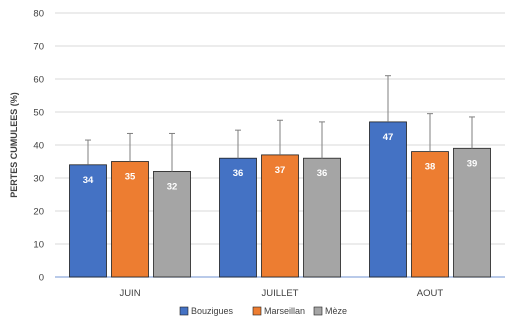 The height and width of the screenshot is (328, 513). I want to click on y-tick-label: 70, so click(38, 47).